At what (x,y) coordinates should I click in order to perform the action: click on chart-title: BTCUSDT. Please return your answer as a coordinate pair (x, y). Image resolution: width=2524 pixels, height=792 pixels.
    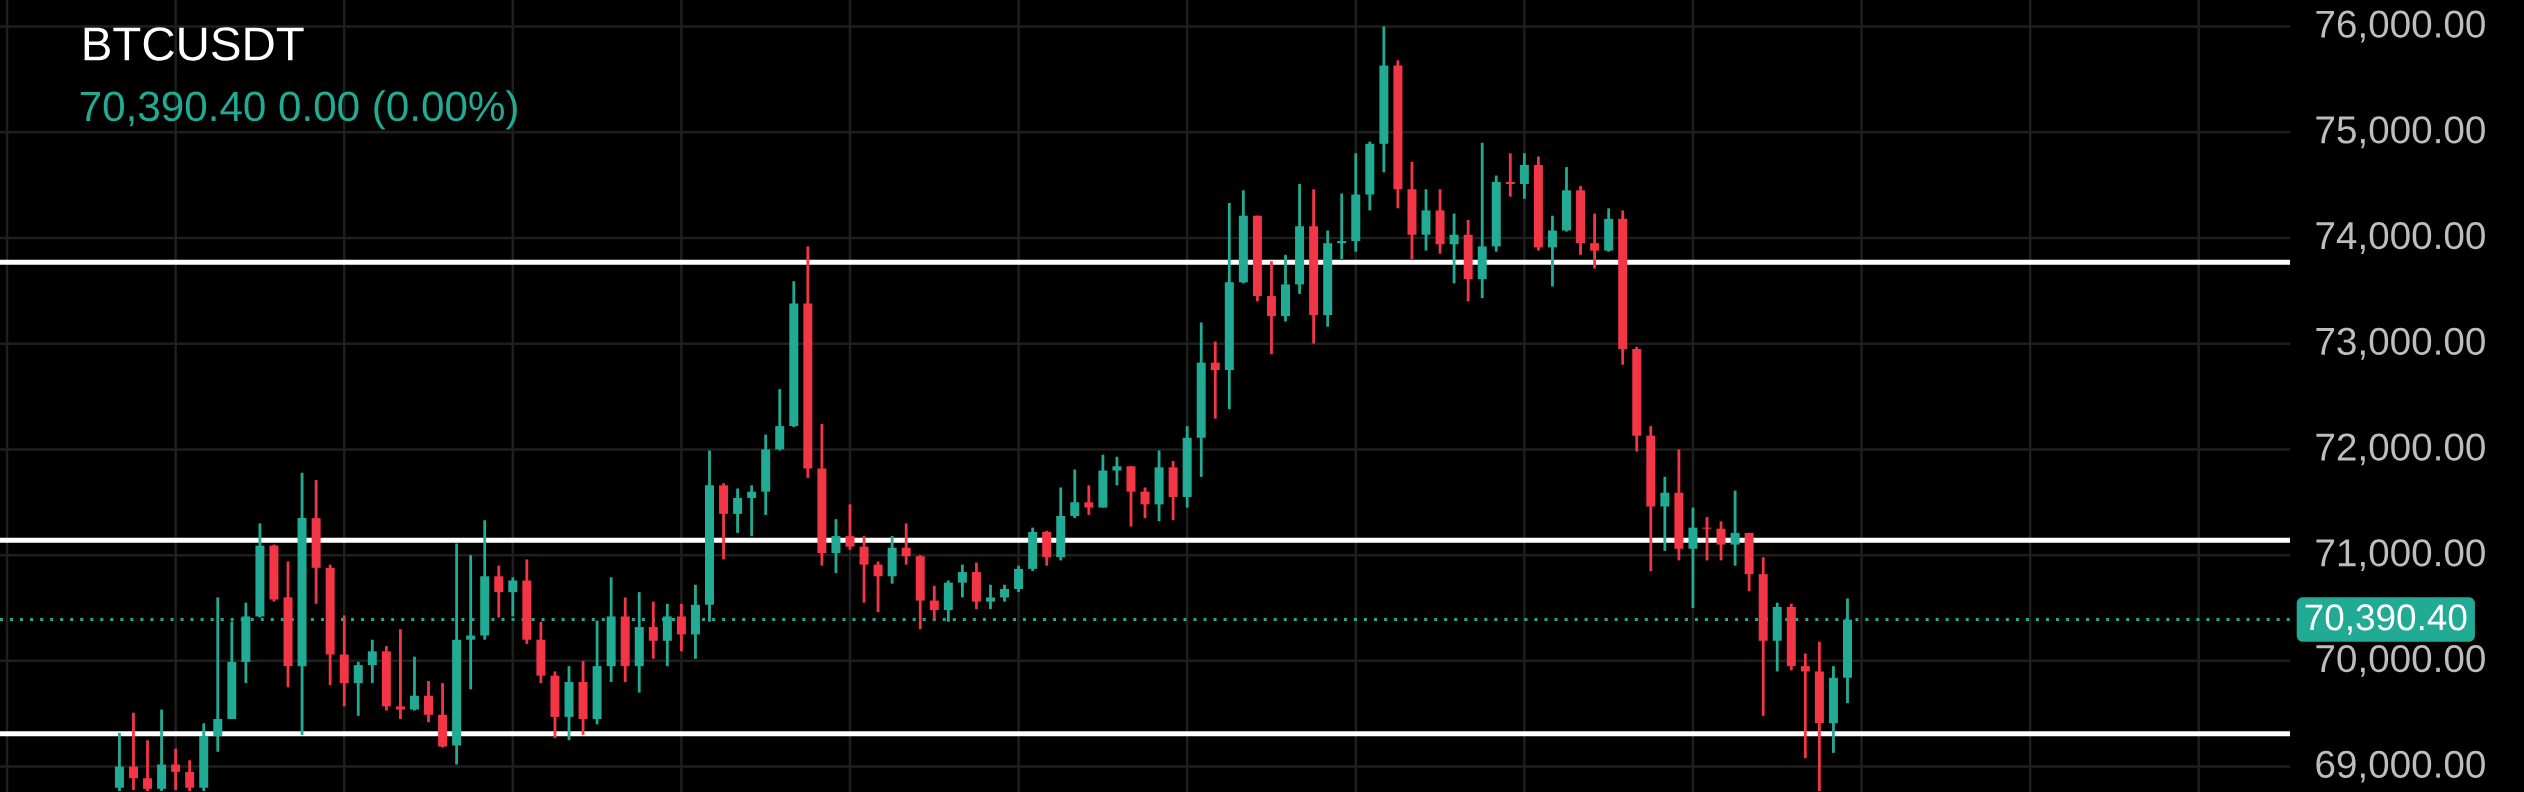
    Looking at the image, I should click on (194, 44).